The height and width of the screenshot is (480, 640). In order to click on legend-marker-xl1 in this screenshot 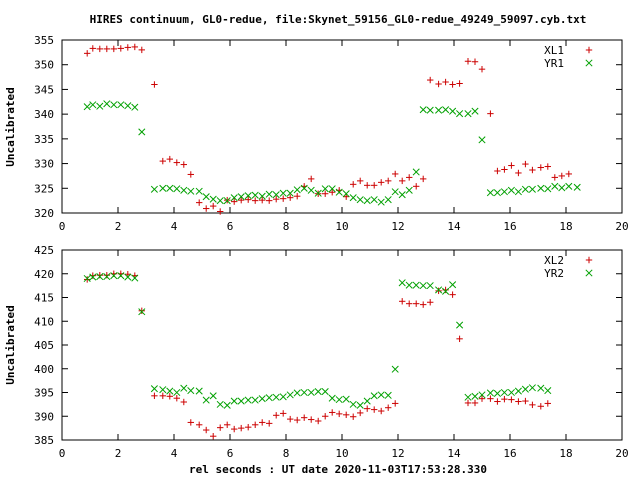, I will do `click(589, 50)`.